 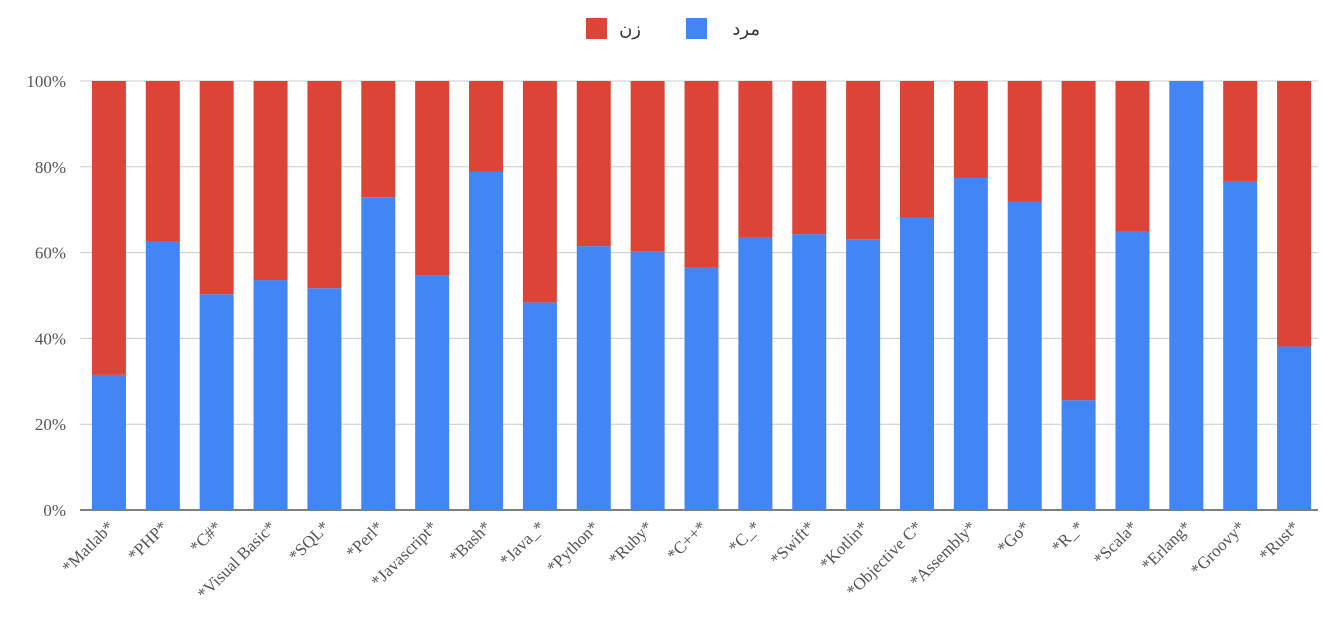 I want to click on x-tick-label: *Matlab*, so click(x=88, y=547).